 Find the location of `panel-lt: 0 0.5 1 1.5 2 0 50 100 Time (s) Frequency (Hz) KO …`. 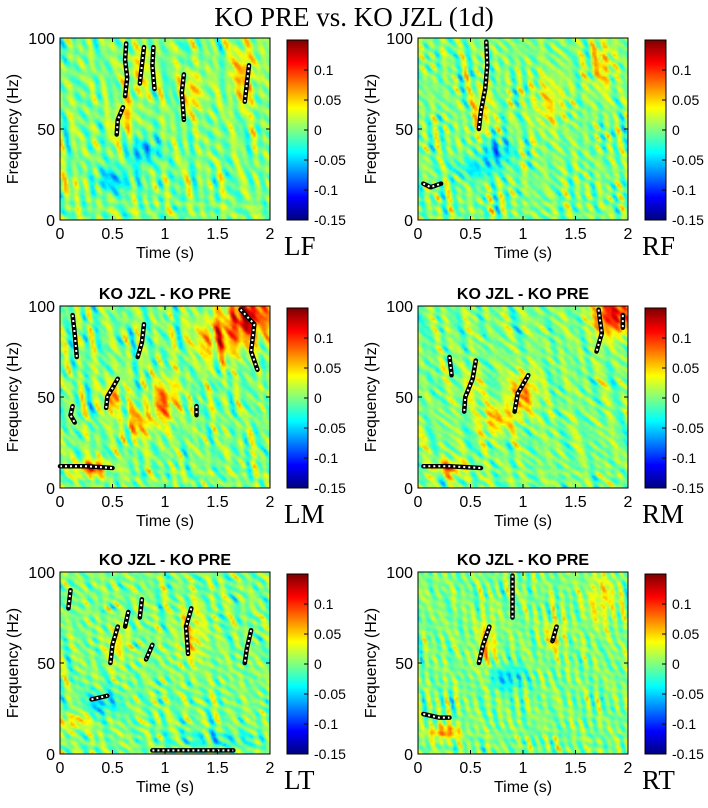

panel-lt: 0 0.5 1 1.5 2 0 50 100 Time (s) Frequency (Hz) KO … is located at coordinates (175, 674).